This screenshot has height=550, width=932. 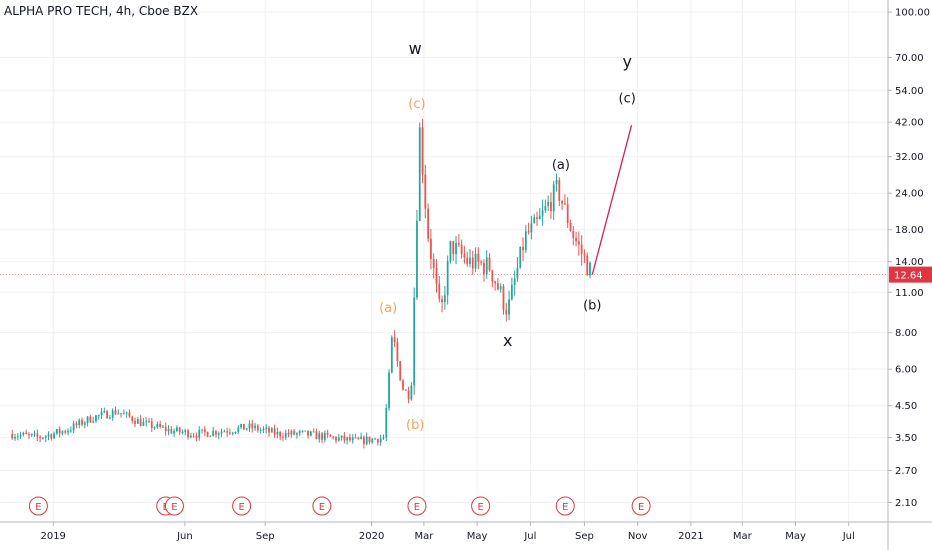 What do you see at coordinates (906, 333) in the screenshot?
I see `price-tick-label: 8.00` at bounding box center [906, 333].